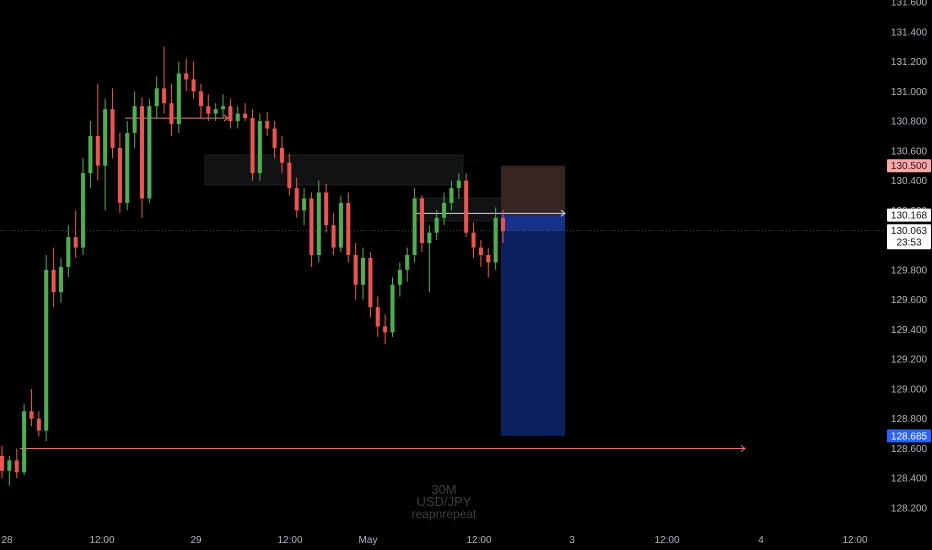 This screenshot has width=932, height=550. I want to click on x-tick-label: 3, so click(572, 540).